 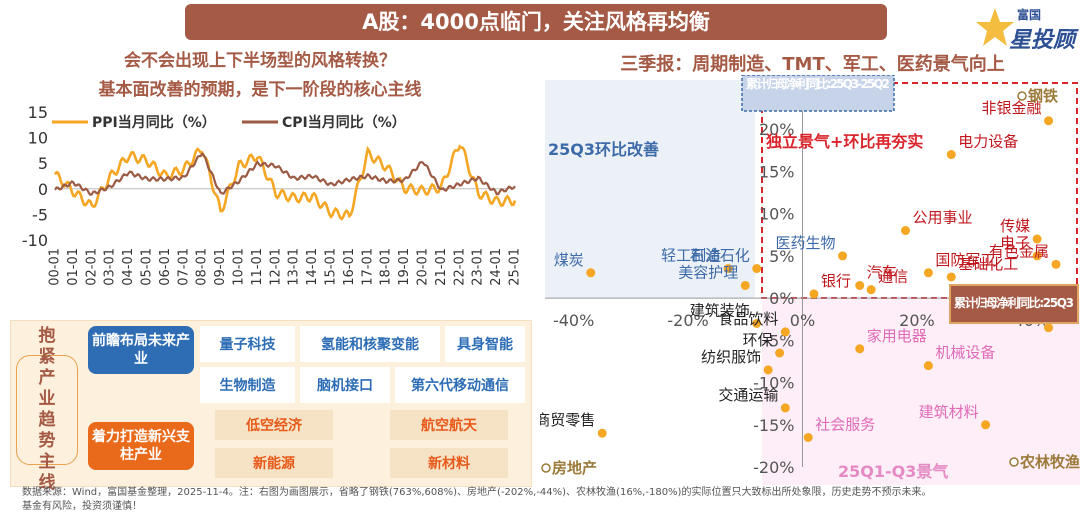 I want to click on y-tick-label: 0, so click(x=43, y=189).